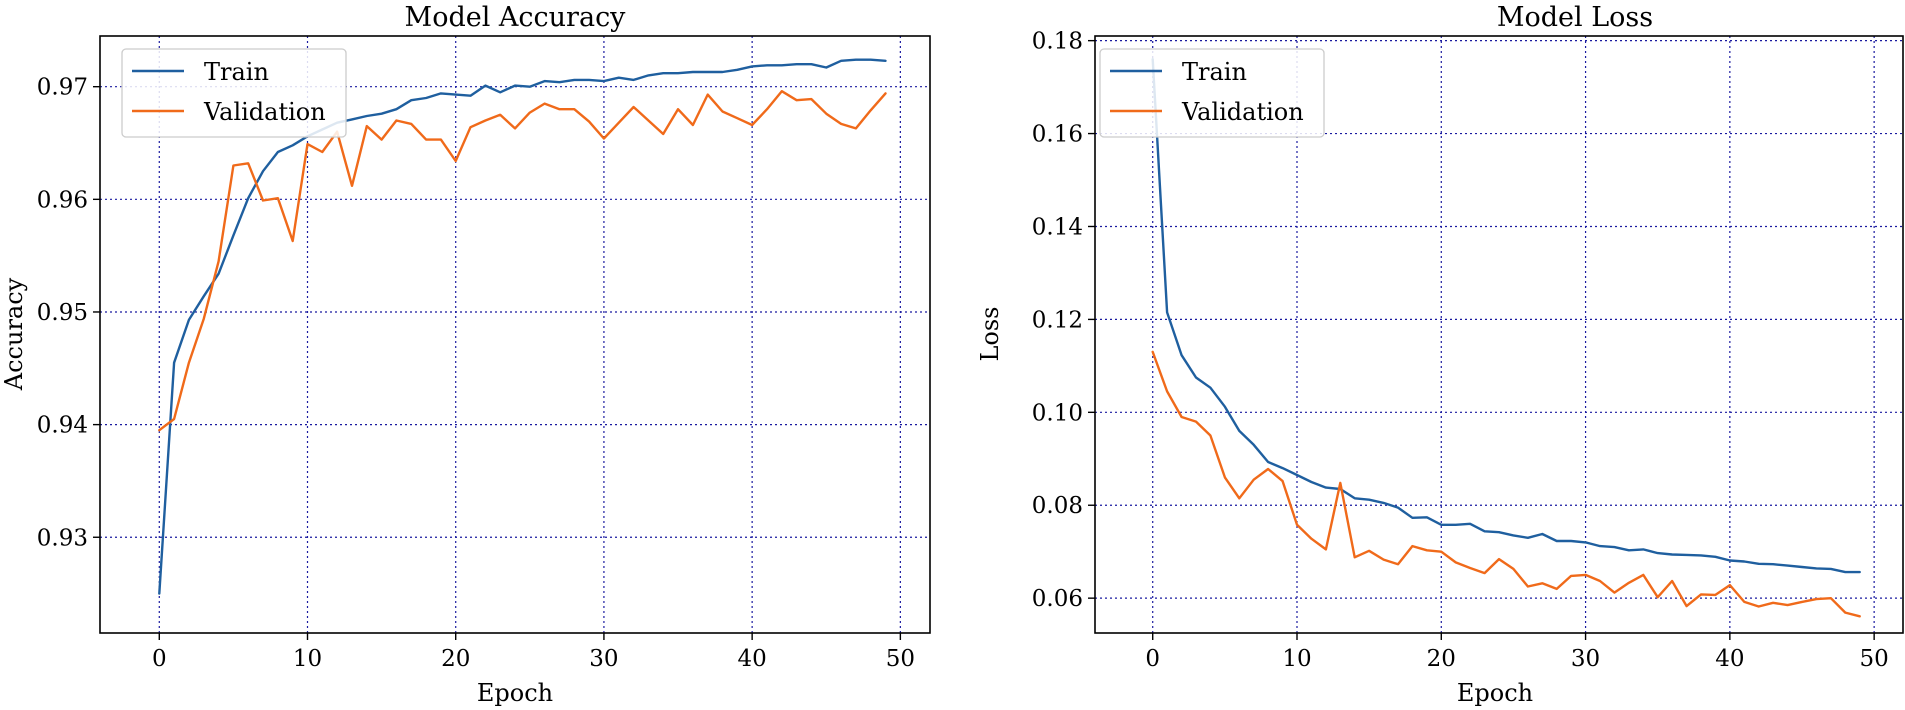 The width and height of the screenshot is (1905, 710). I want to click on loss-ytick-label: 0.10, so click(1057, 413).